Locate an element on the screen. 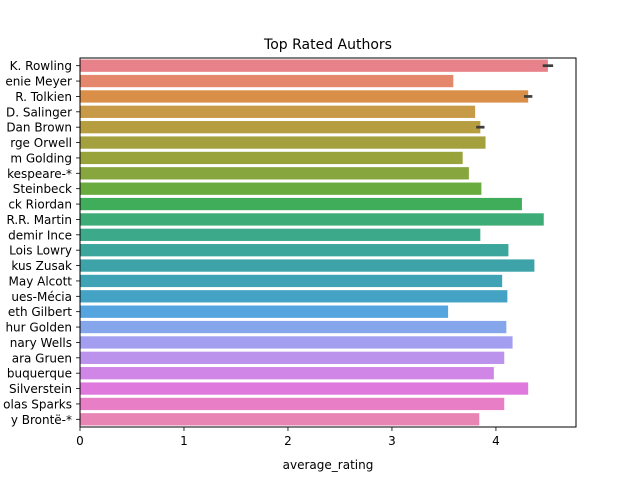 This screenshot has height=480, width=640. x-axis-label: average_rating is located at coordinates (328, 465).